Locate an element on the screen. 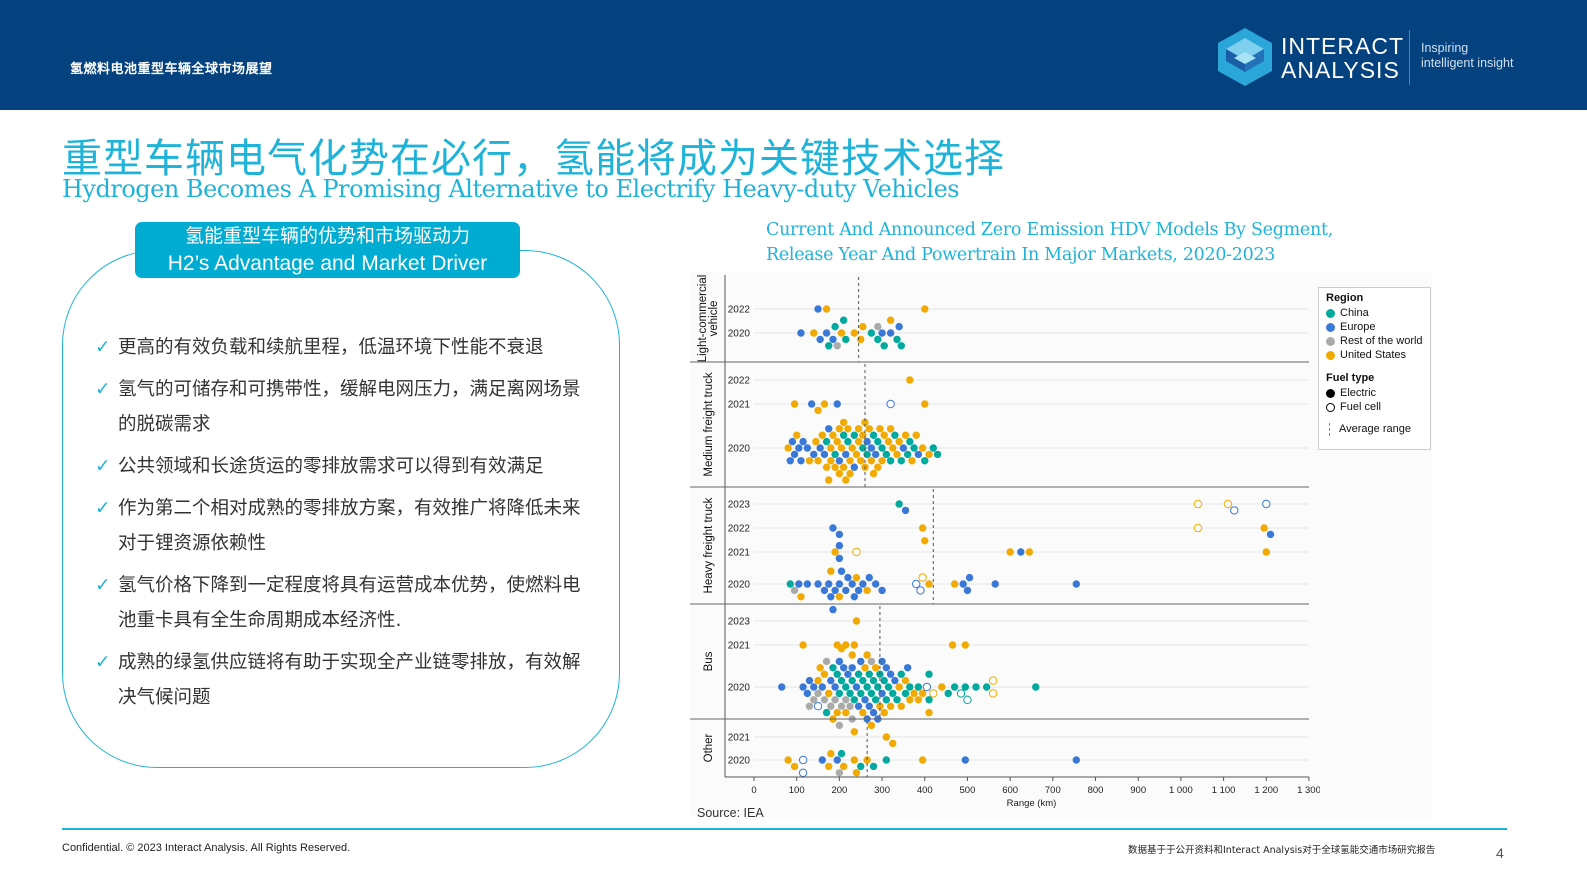 Image resolution: width=1587 pixels, height=892 pixels. footer-divider is located at coordinates (784, 829).